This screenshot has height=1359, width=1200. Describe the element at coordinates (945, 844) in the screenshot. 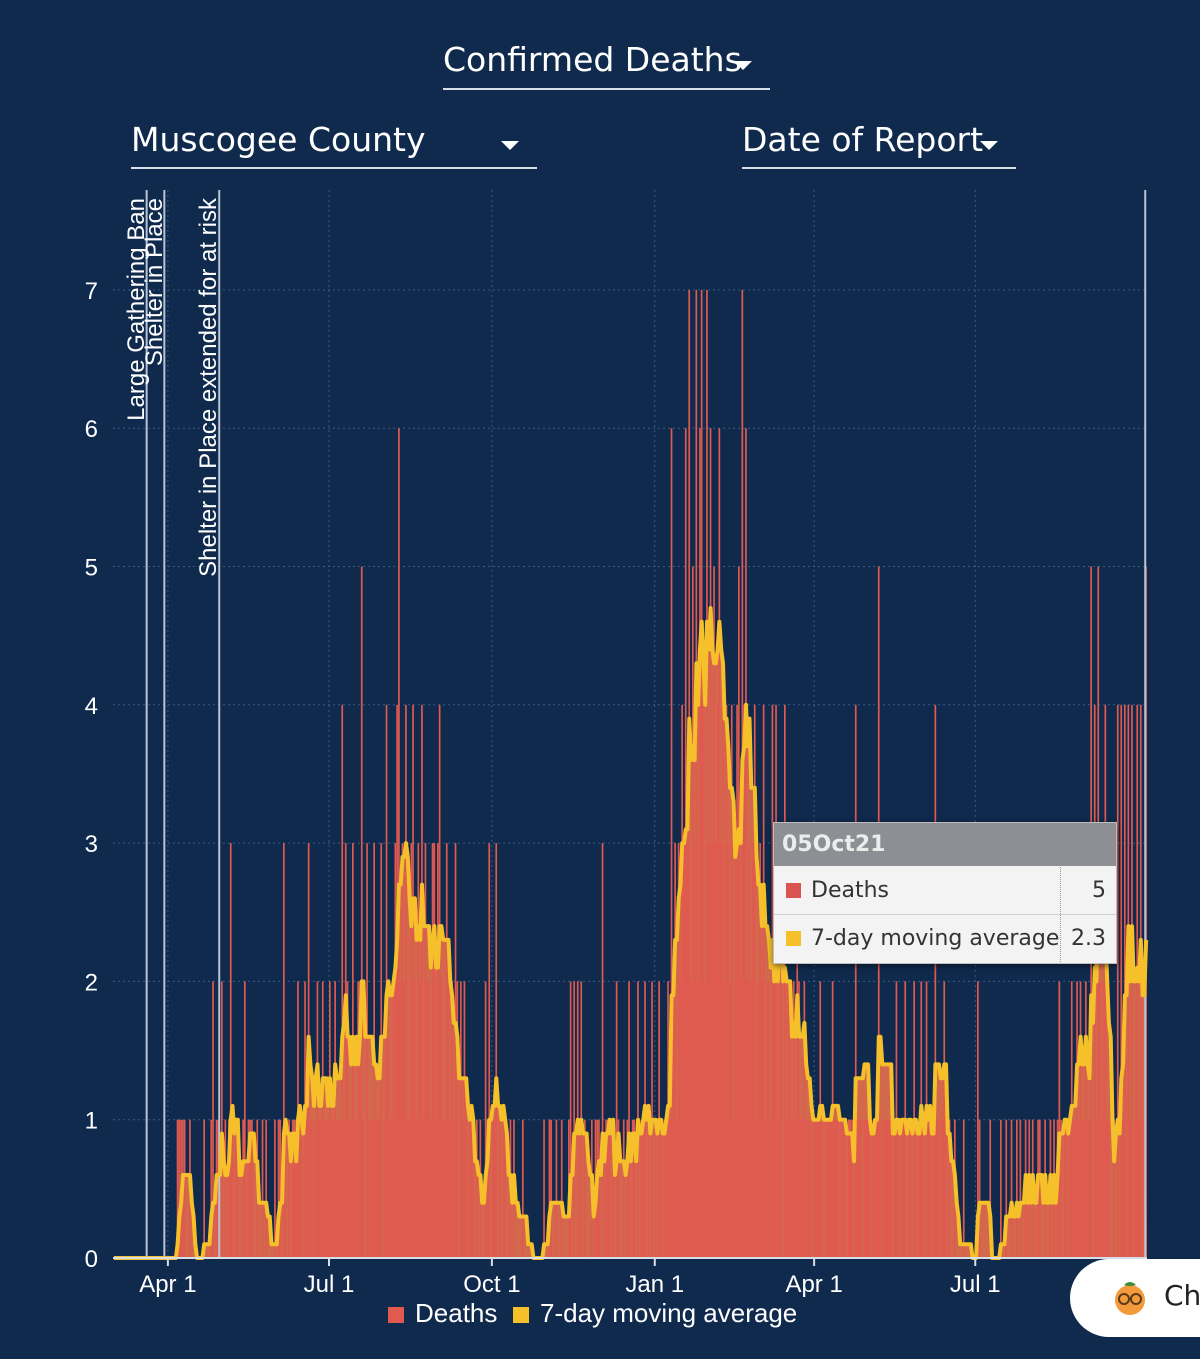

I see `tooltip-date: 05Oct21` at that location.